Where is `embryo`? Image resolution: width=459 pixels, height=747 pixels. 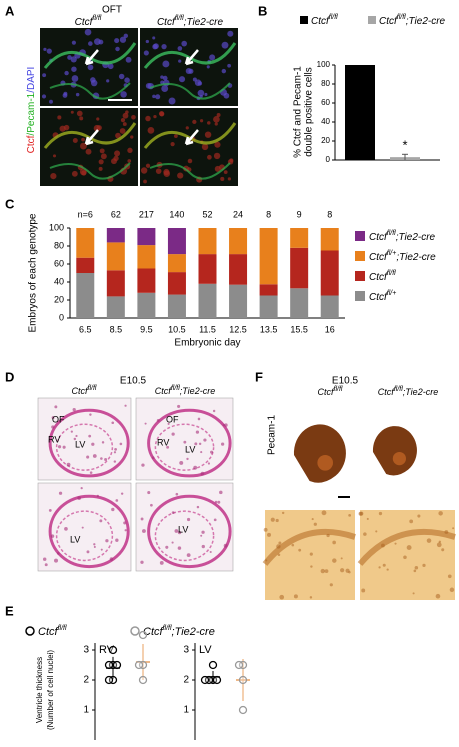
embryo is located at coordinates (394, 451).